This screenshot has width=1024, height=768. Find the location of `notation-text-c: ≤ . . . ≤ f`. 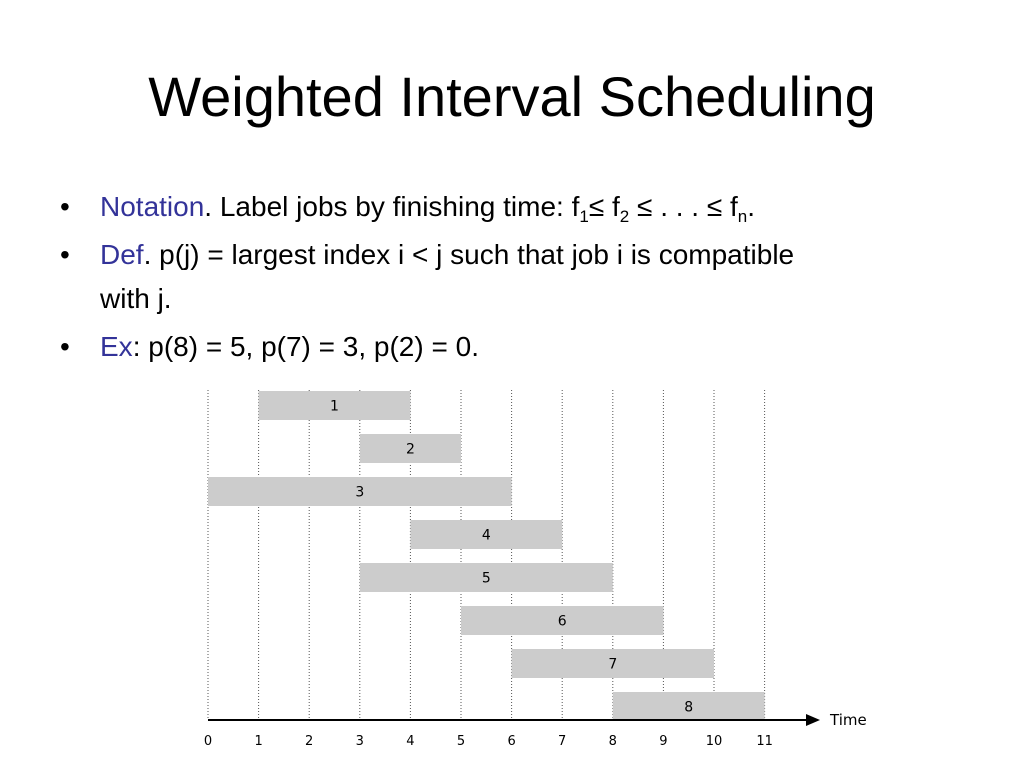

notation-text-c: ≤ . . . ≤ f is located at coordinates (683, 206).